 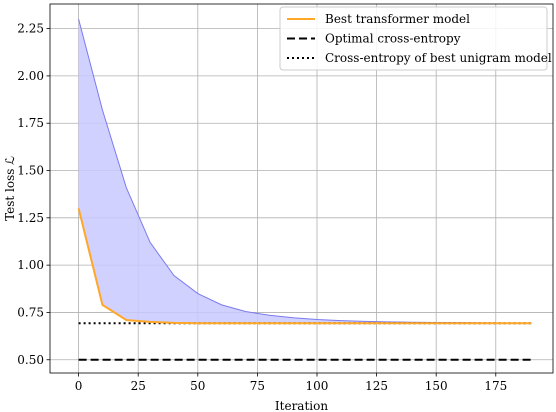 What do you see at coordinates (495, 386) in the screenshot?
I see `x-tick-label: 175` at bounding box center [495, 386].